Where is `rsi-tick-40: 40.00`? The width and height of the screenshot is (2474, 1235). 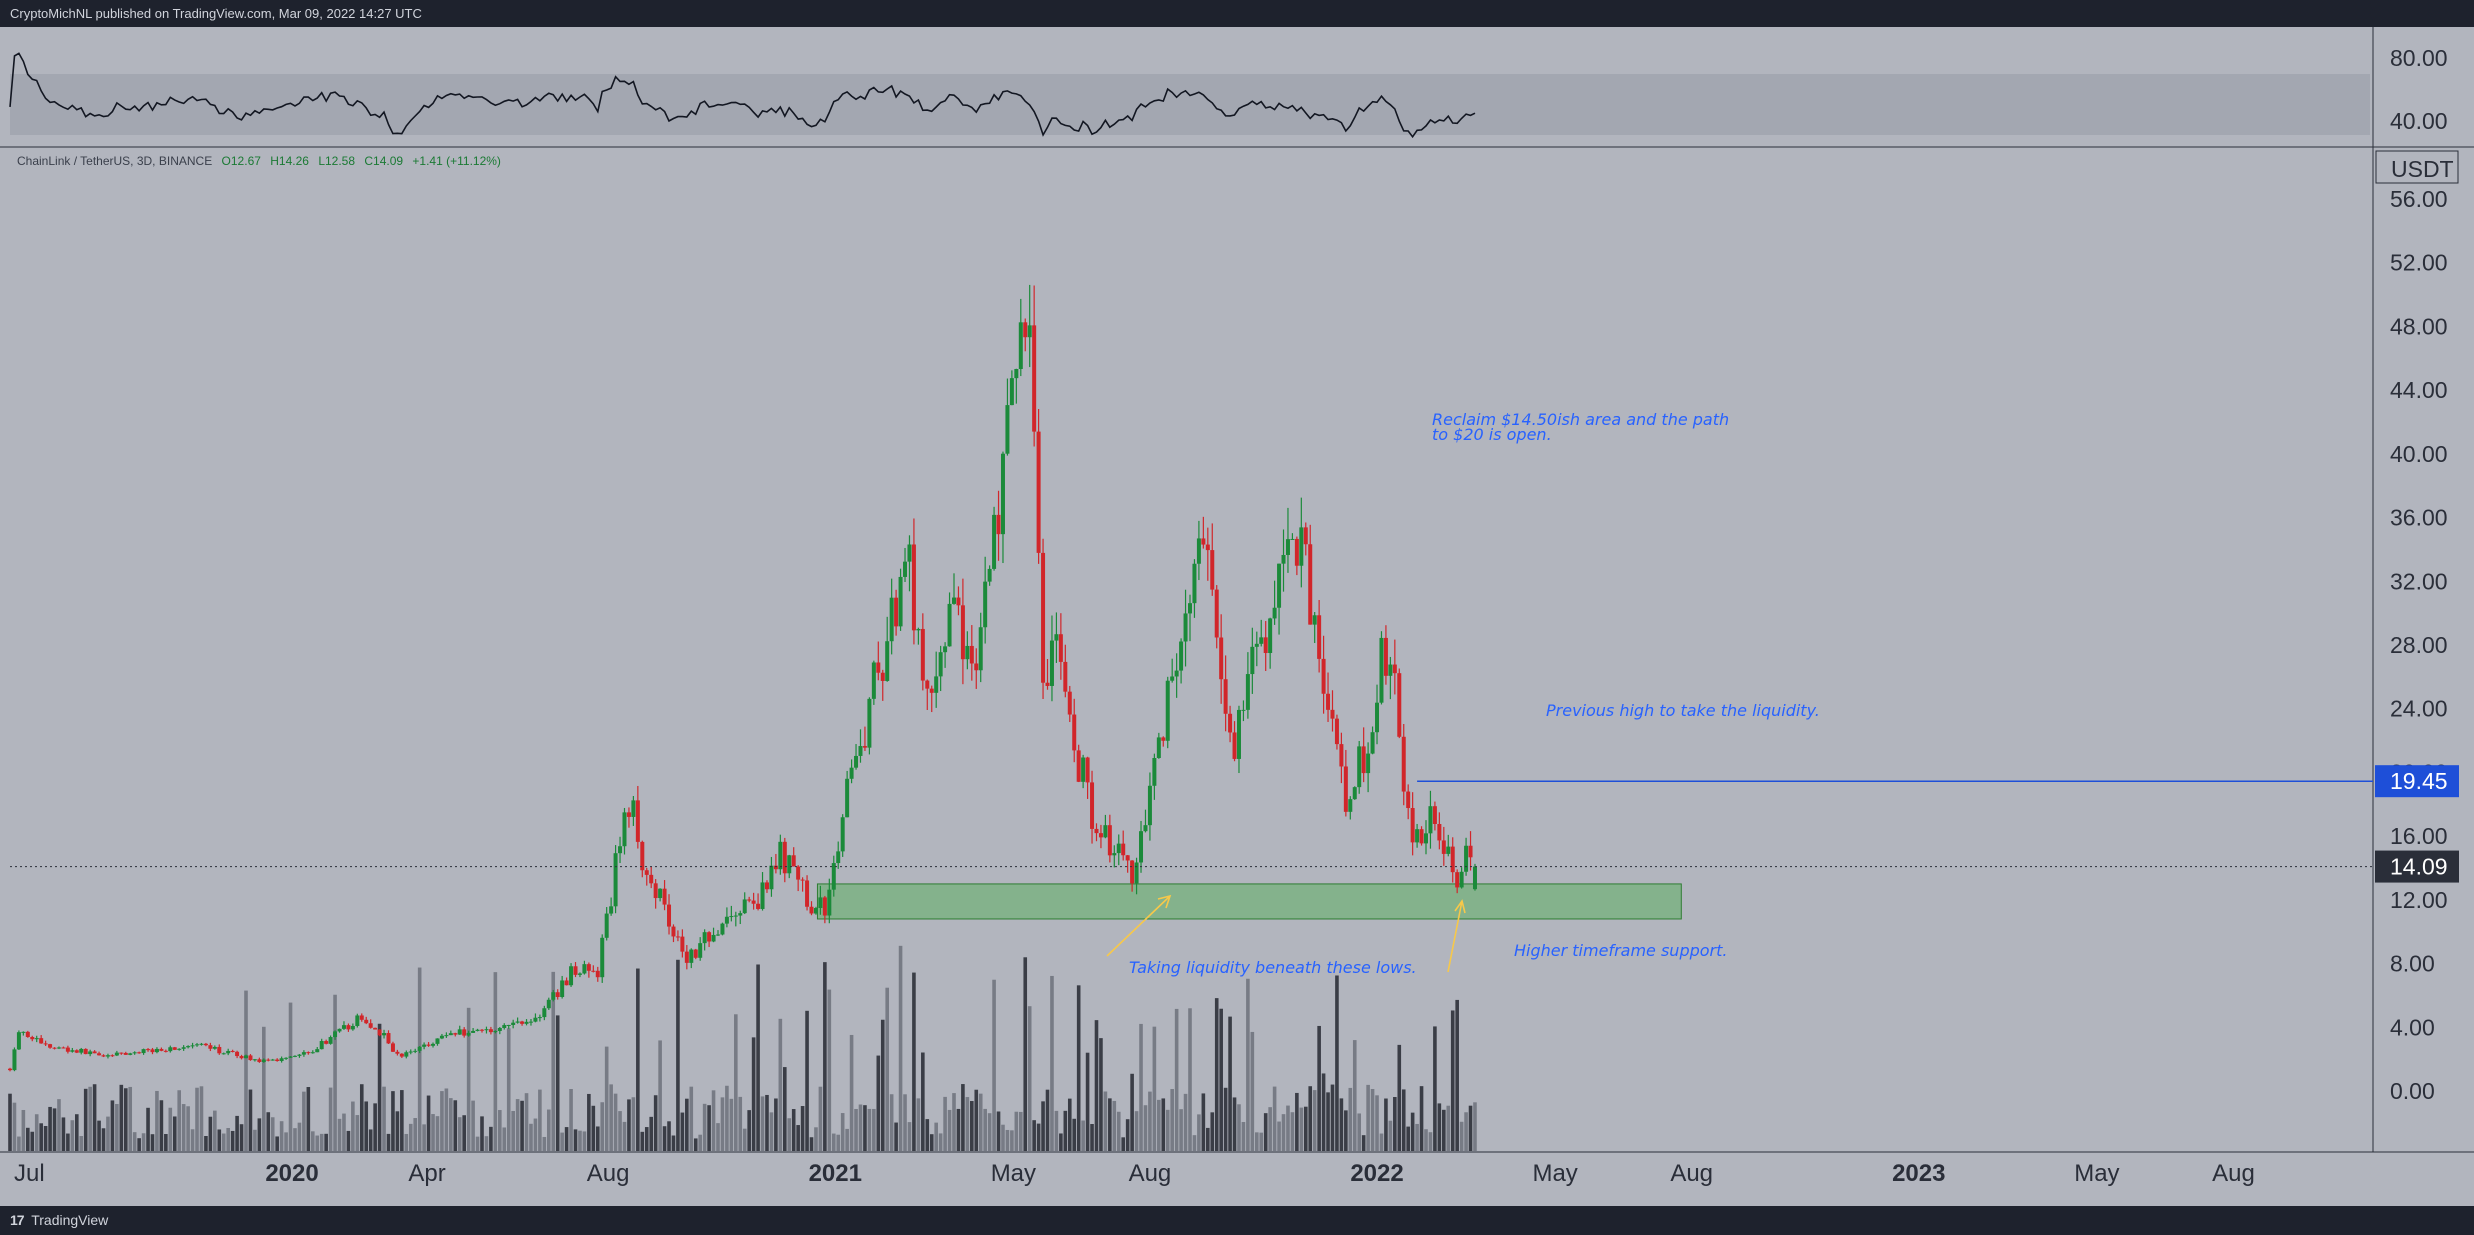 rsi-tick-40: 40.00 is located at coordinates (2419, 121).